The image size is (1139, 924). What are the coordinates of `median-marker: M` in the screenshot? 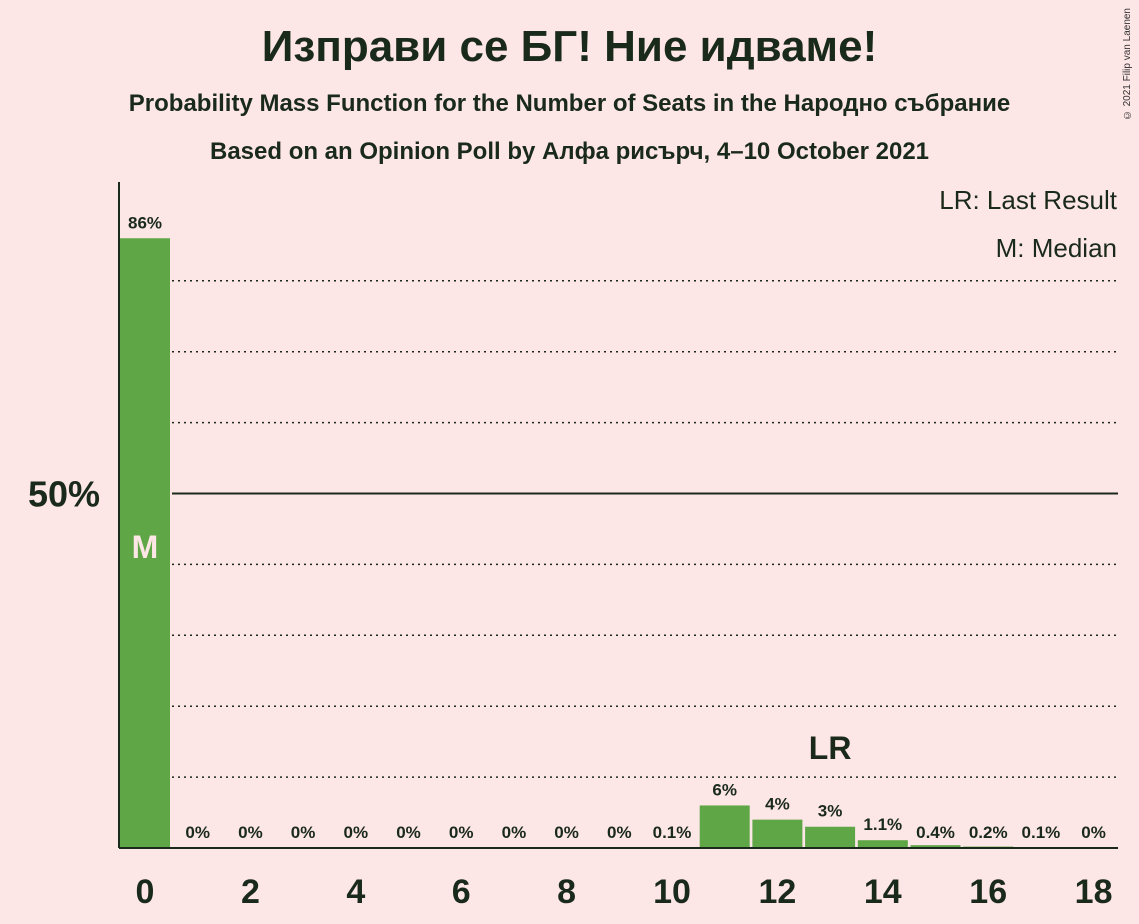 It's located at (145, 547).